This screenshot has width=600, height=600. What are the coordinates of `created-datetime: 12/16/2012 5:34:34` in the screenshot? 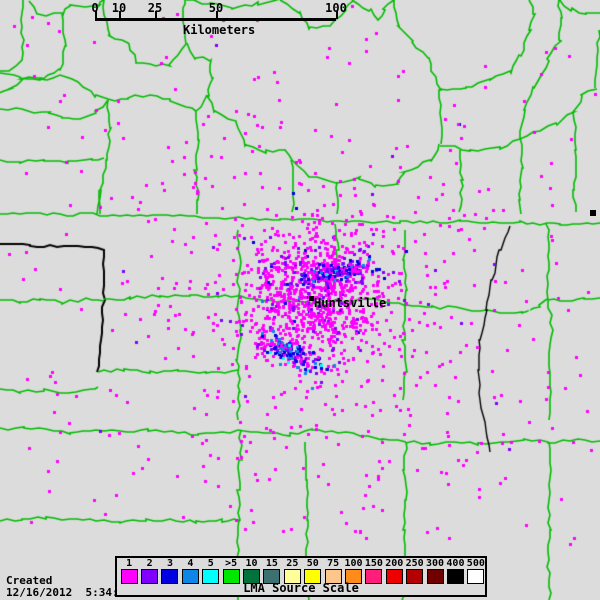 It's located at (69, 592).